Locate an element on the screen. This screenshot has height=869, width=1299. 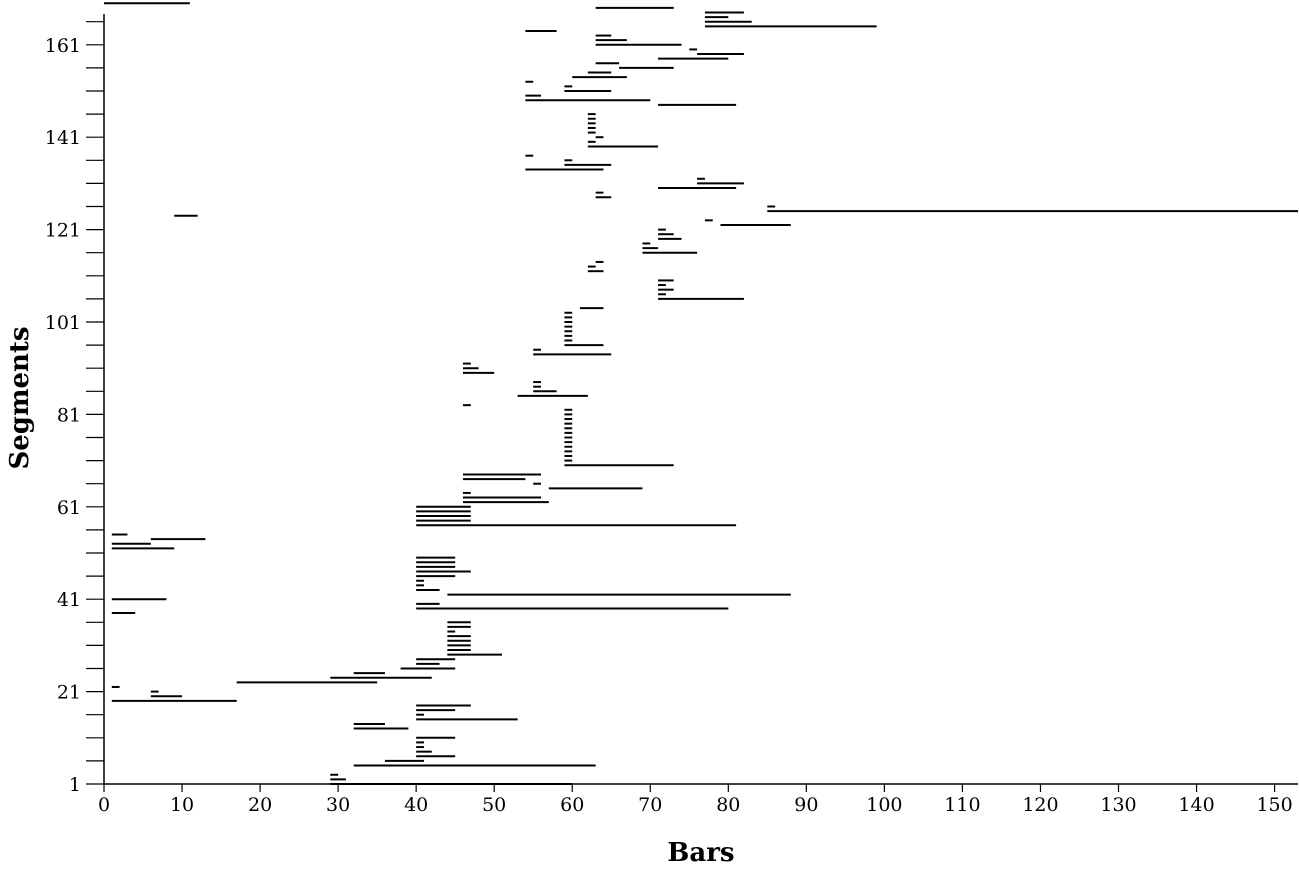
y-tick-label-101: 101 is located at coordinates (63, 323).